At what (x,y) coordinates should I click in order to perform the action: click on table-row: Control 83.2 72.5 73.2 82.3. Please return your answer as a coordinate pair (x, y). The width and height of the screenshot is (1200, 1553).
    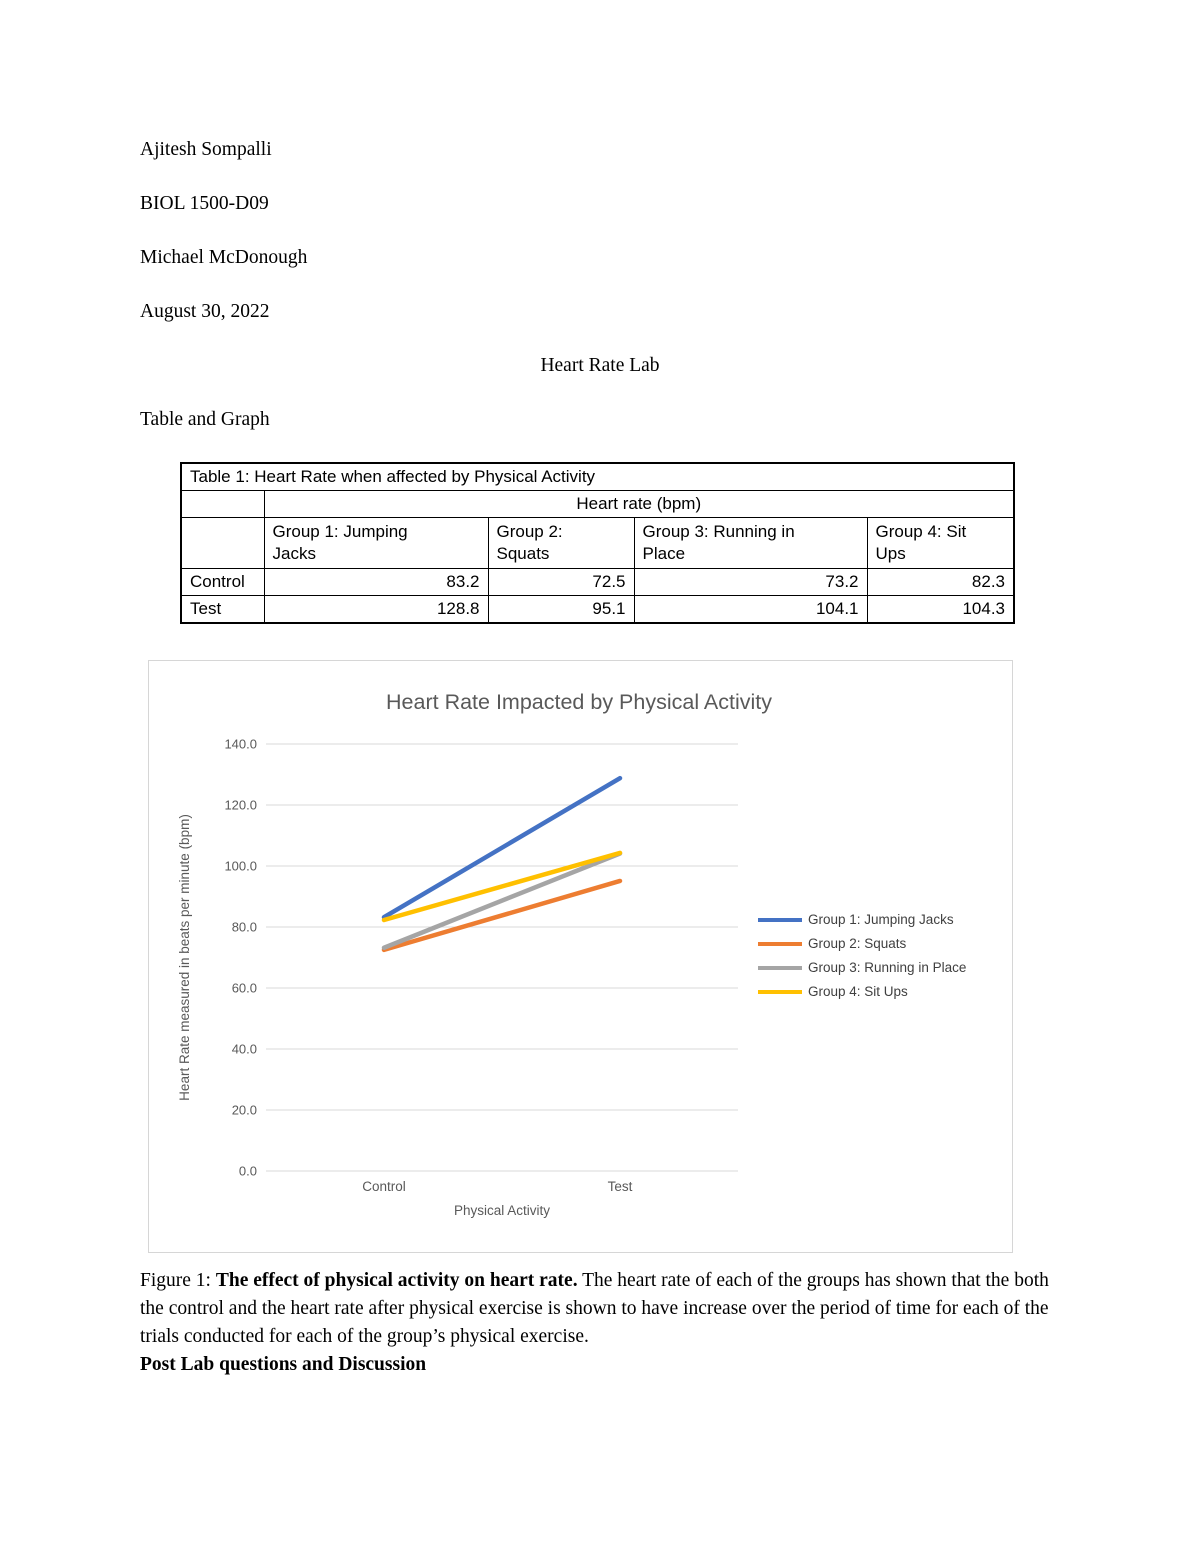
    Looking at the image, I should click on (597, 582).